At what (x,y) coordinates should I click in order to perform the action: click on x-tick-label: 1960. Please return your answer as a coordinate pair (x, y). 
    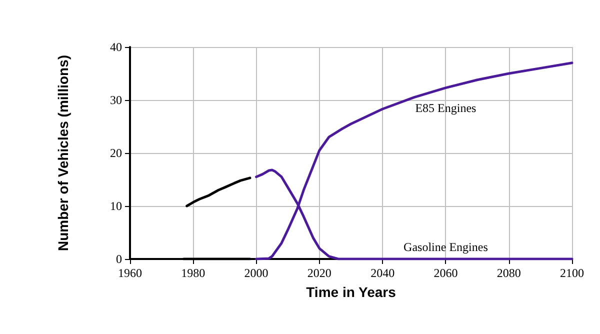
    Looking at the image, I should click on (130, 273).